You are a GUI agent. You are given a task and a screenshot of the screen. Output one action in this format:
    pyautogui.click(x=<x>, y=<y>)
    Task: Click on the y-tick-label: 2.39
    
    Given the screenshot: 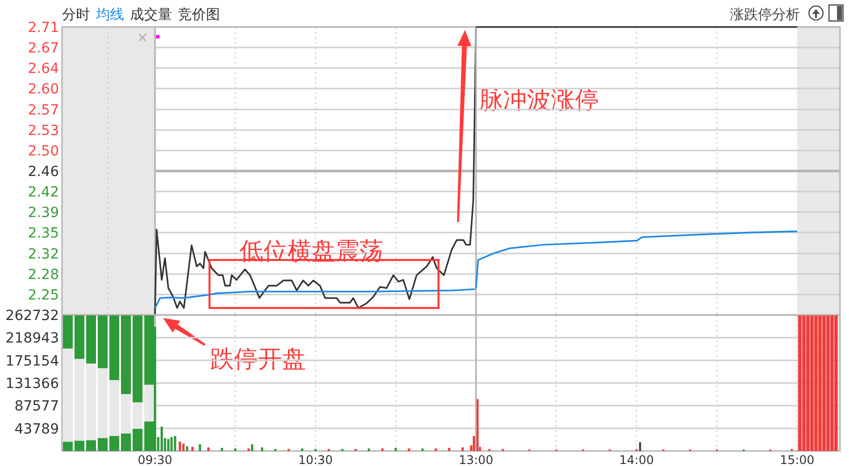 What is the action you would take?
    pyautogui.click(x=43, y=212)
    